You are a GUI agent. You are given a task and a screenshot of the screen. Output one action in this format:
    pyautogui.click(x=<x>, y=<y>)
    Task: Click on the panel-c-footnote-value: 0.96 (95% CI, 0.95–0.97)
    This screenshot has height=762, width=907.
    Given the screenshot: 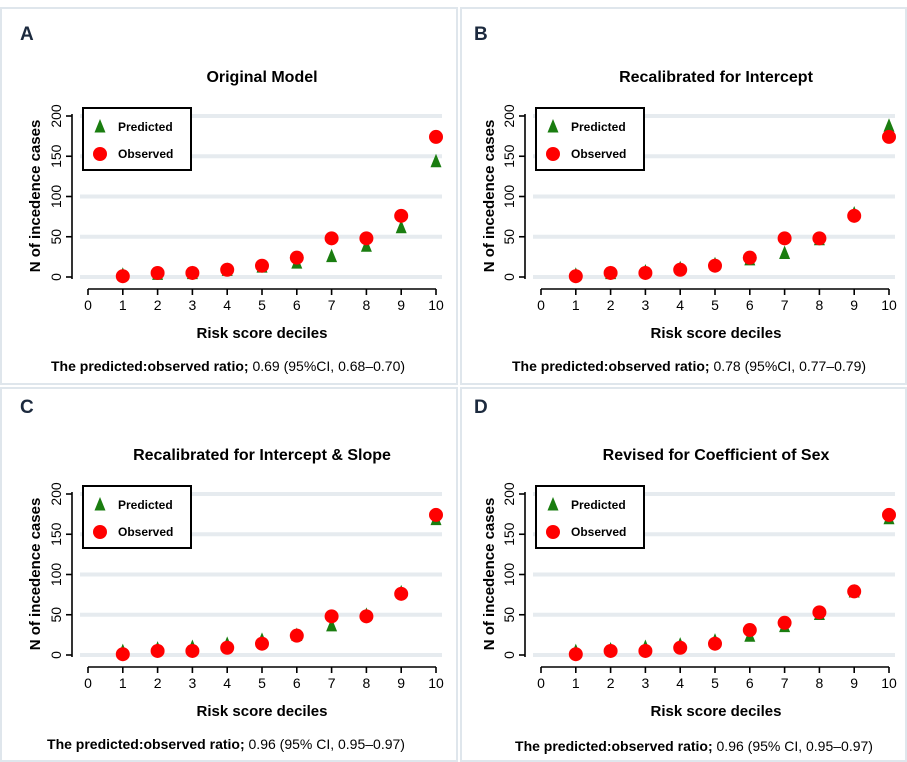 What is the action you would take?
    pyautogui.click(x=325, y=744)
    